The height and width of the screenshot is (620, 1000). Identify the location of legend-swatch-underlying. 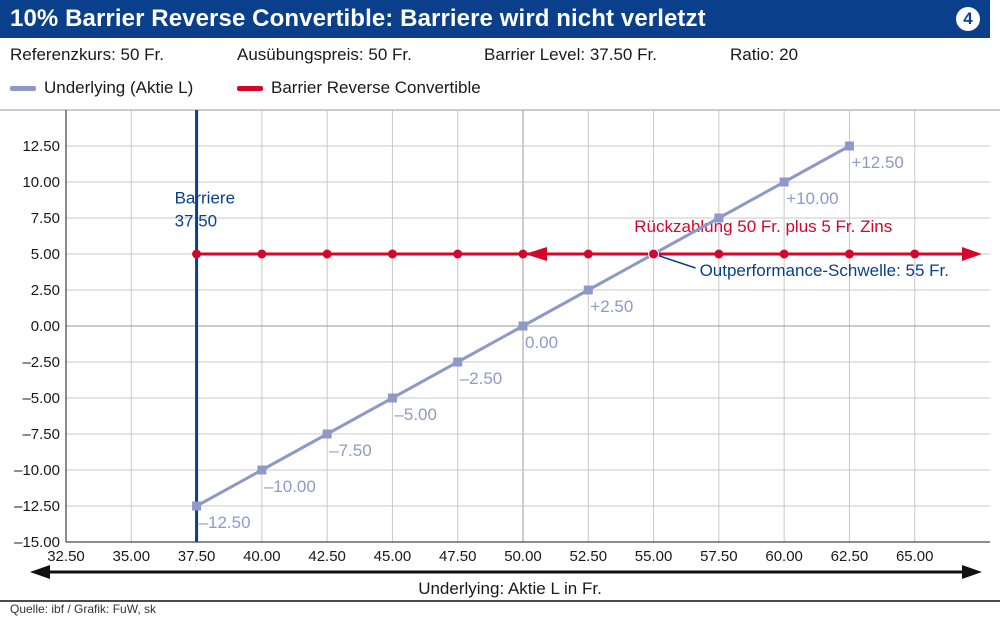
(23, 89).